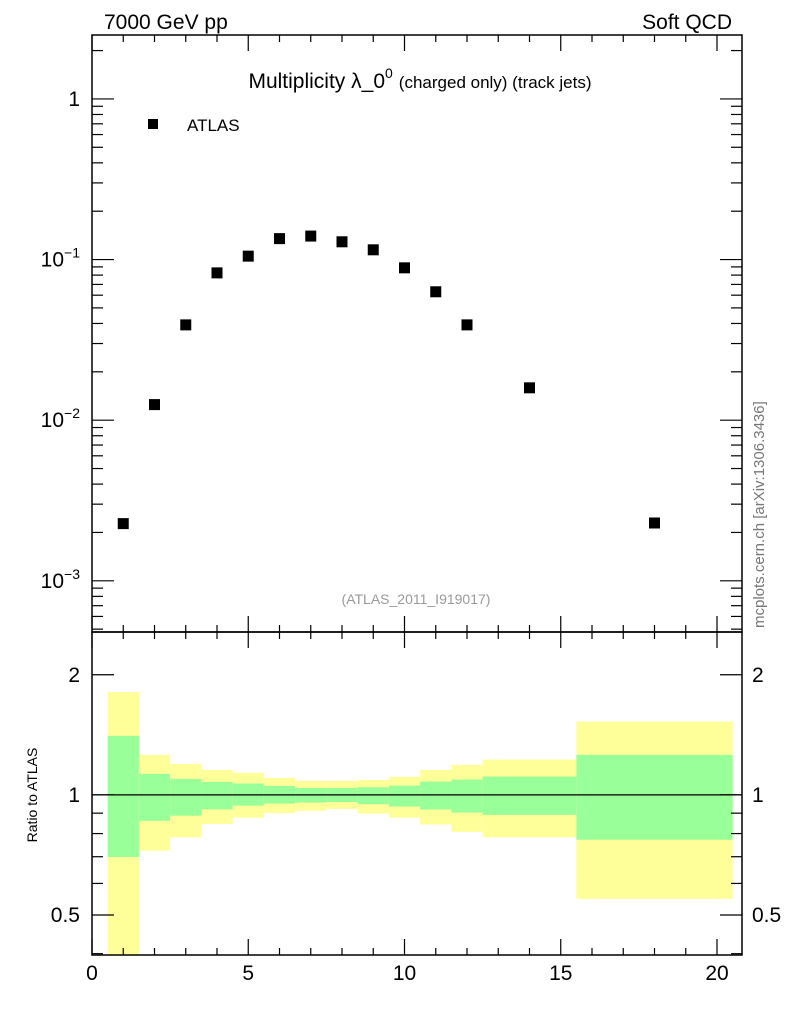 The image size is (786, 1024). What do you see at coordinates (687, 22) in the screenshot?
I see `header-right: Soft QCD` at bounding box center [687, 22].